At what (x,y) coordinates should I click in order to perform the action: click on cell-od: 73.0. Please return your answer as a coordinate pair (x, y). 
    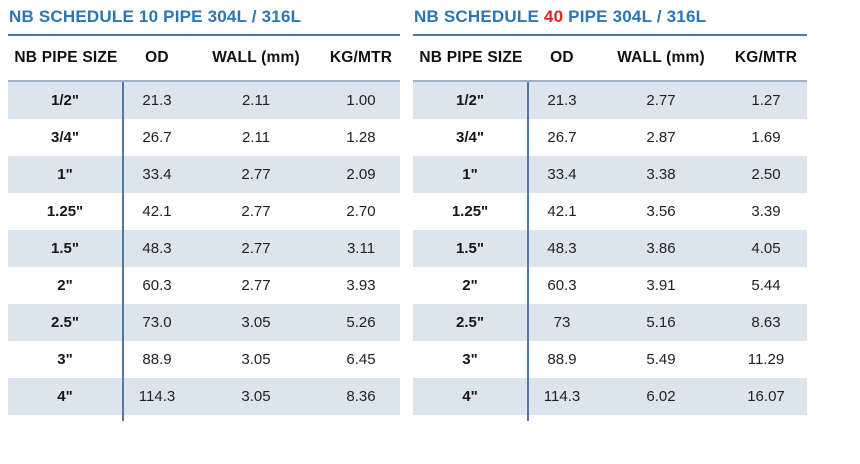
    Looking at the image, I should click on (157, 322).